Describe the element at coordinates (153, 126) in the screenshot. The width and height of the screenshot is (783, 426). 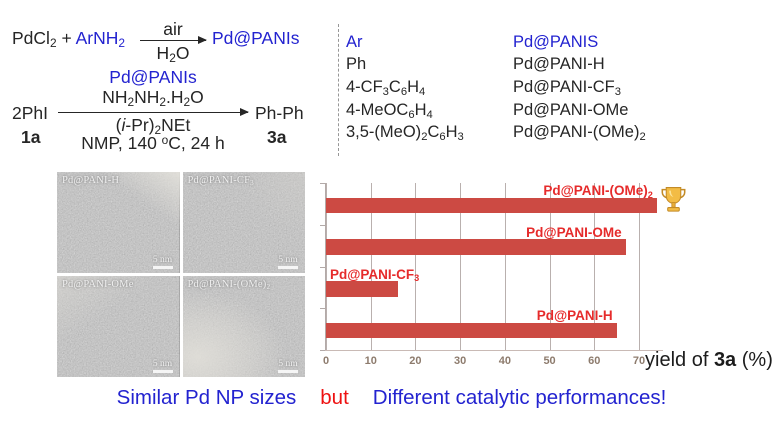
I see `reaction2-base: (i-Pr)2NEt` at that location.